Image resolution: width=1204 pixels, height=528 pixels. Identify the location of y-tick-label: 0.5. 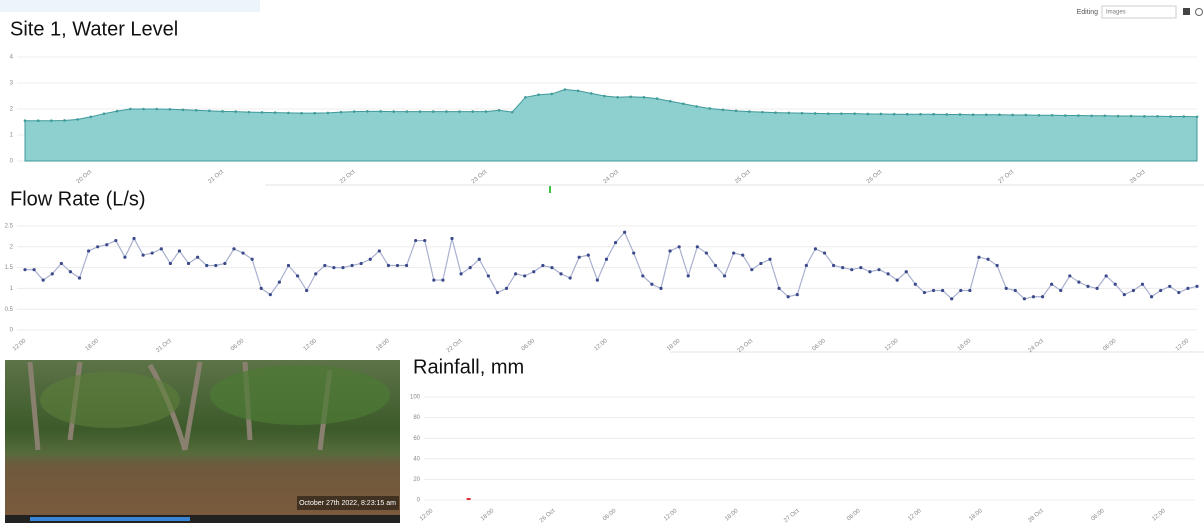
(9, 310).